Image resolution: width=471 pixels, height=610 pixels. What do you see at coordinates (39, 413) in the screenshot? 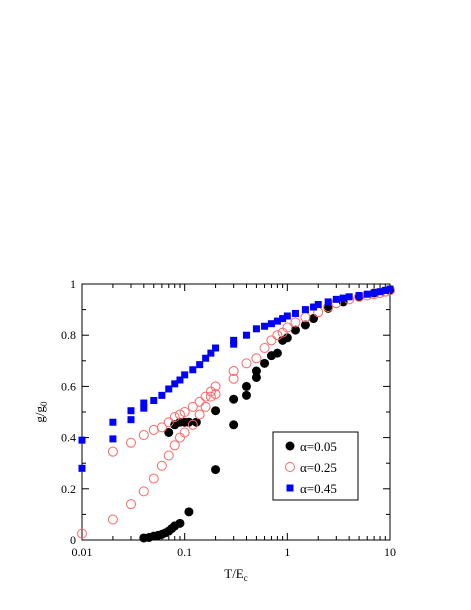
I see `y-axis-label-main: g/g` at bounding box center [39, 413].